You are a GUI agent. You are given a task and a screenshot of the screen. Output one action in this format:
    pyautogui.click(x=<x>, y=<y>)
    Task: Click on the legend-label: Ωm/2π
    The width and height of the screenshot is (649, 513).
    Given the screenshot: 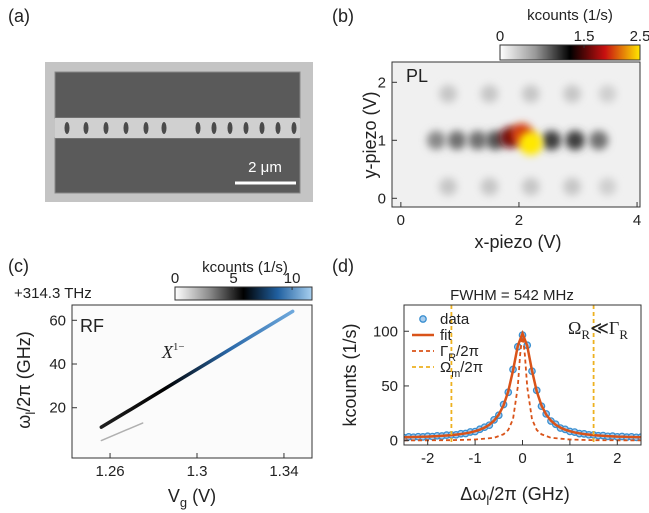 What is the action you would take?
    pyautogui.click(x=461, y=369)
    